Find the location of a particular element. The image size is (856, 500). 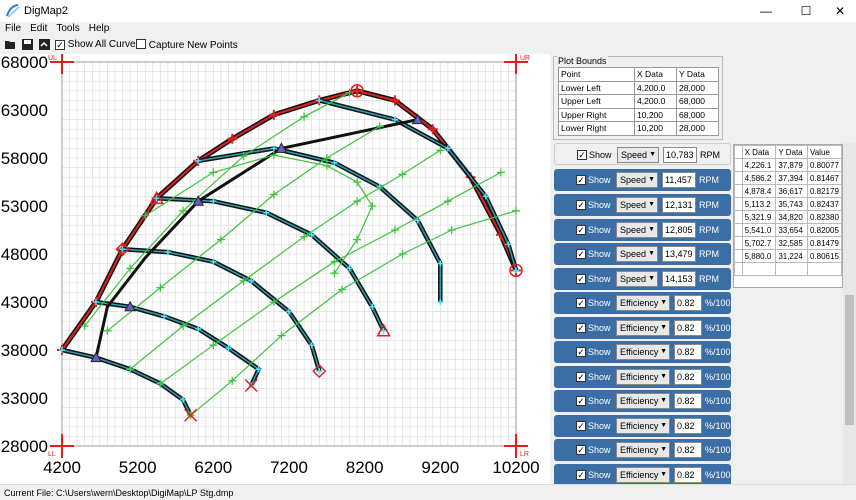

curve-value-input: 13,479 is located at coordinates (679, 254).